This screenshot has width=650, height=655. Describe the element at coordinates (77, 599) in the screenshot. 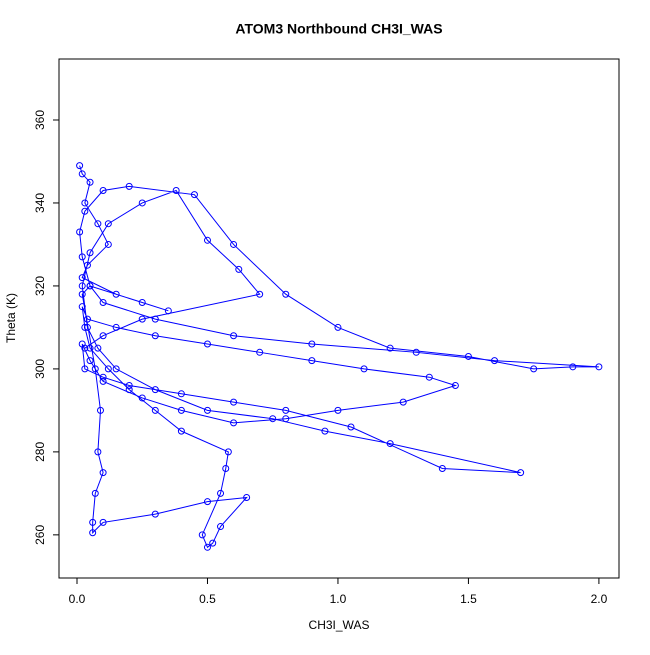

I see `x-tick-label: 0.0` at that location.